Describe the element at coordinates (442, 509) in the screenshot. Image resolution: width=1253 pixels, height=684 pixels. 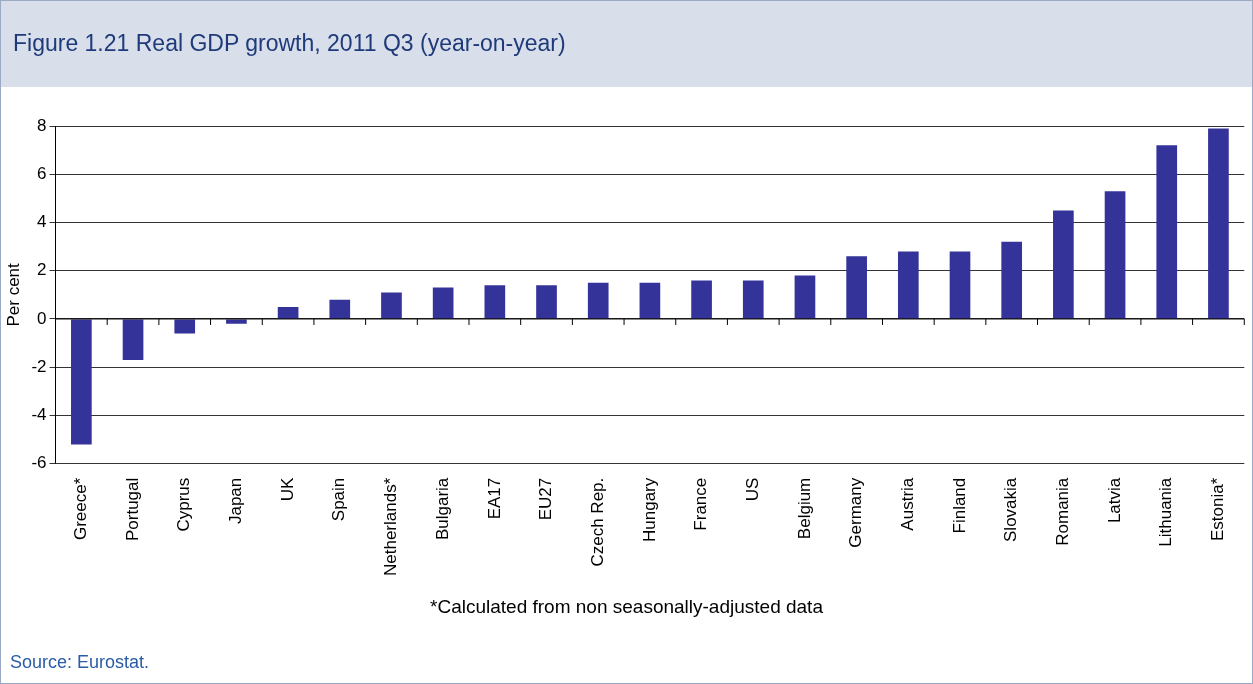
I see `x-tick-label: Bulgaria` at that location.